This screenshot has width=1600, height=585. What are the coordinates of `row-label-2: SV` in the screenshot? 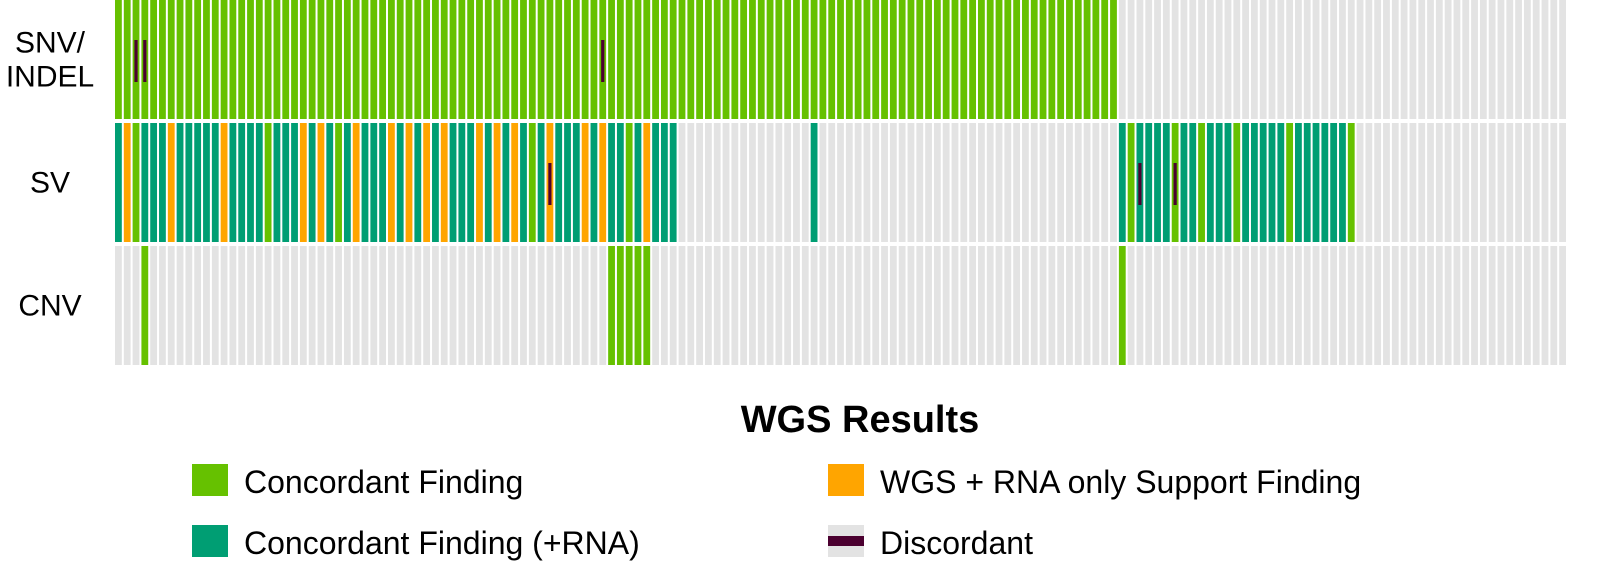 It's located at (50, 183).